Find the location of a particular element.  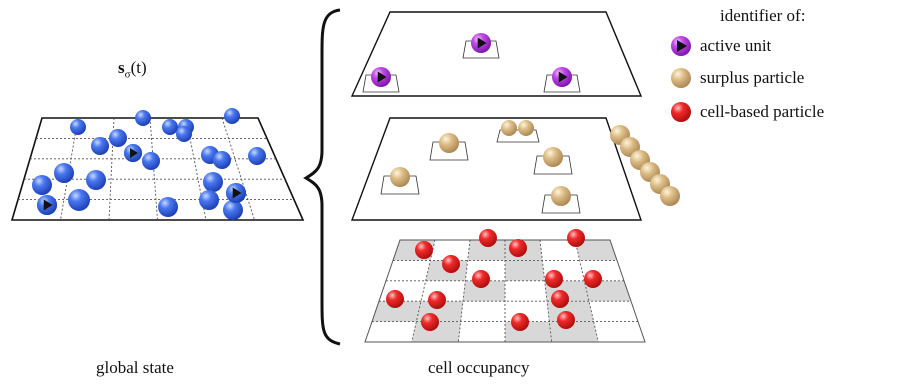

active-unit-plane is located at coordinates (496, 54).